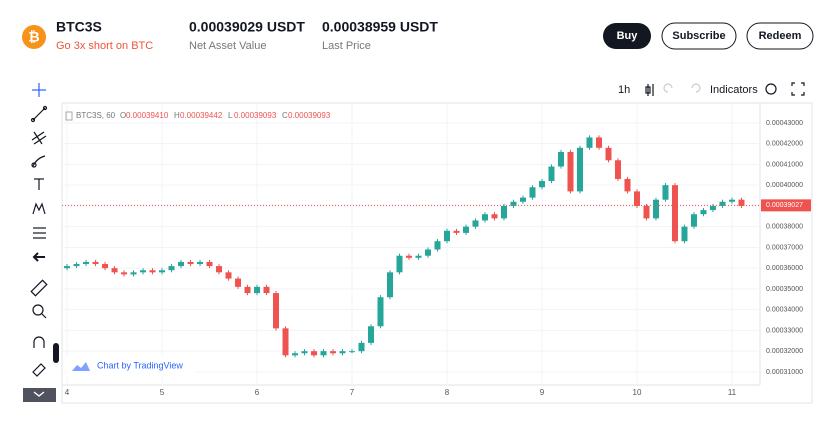  I want to click on y-tick-label: 0.00033000, so click(784, 330).